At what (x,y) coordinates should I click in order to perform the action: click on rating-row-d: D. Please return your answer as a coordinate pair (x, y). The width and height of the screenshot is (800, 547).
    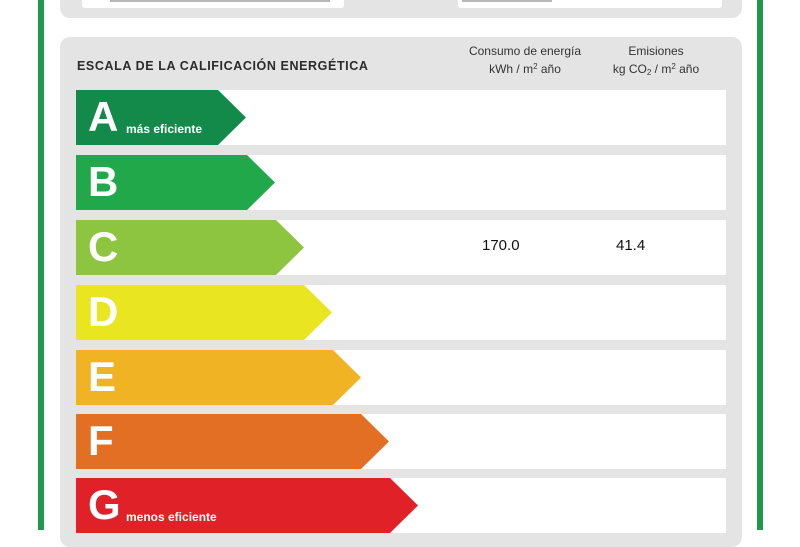
    Looking at the image, I should click on (401, 312).